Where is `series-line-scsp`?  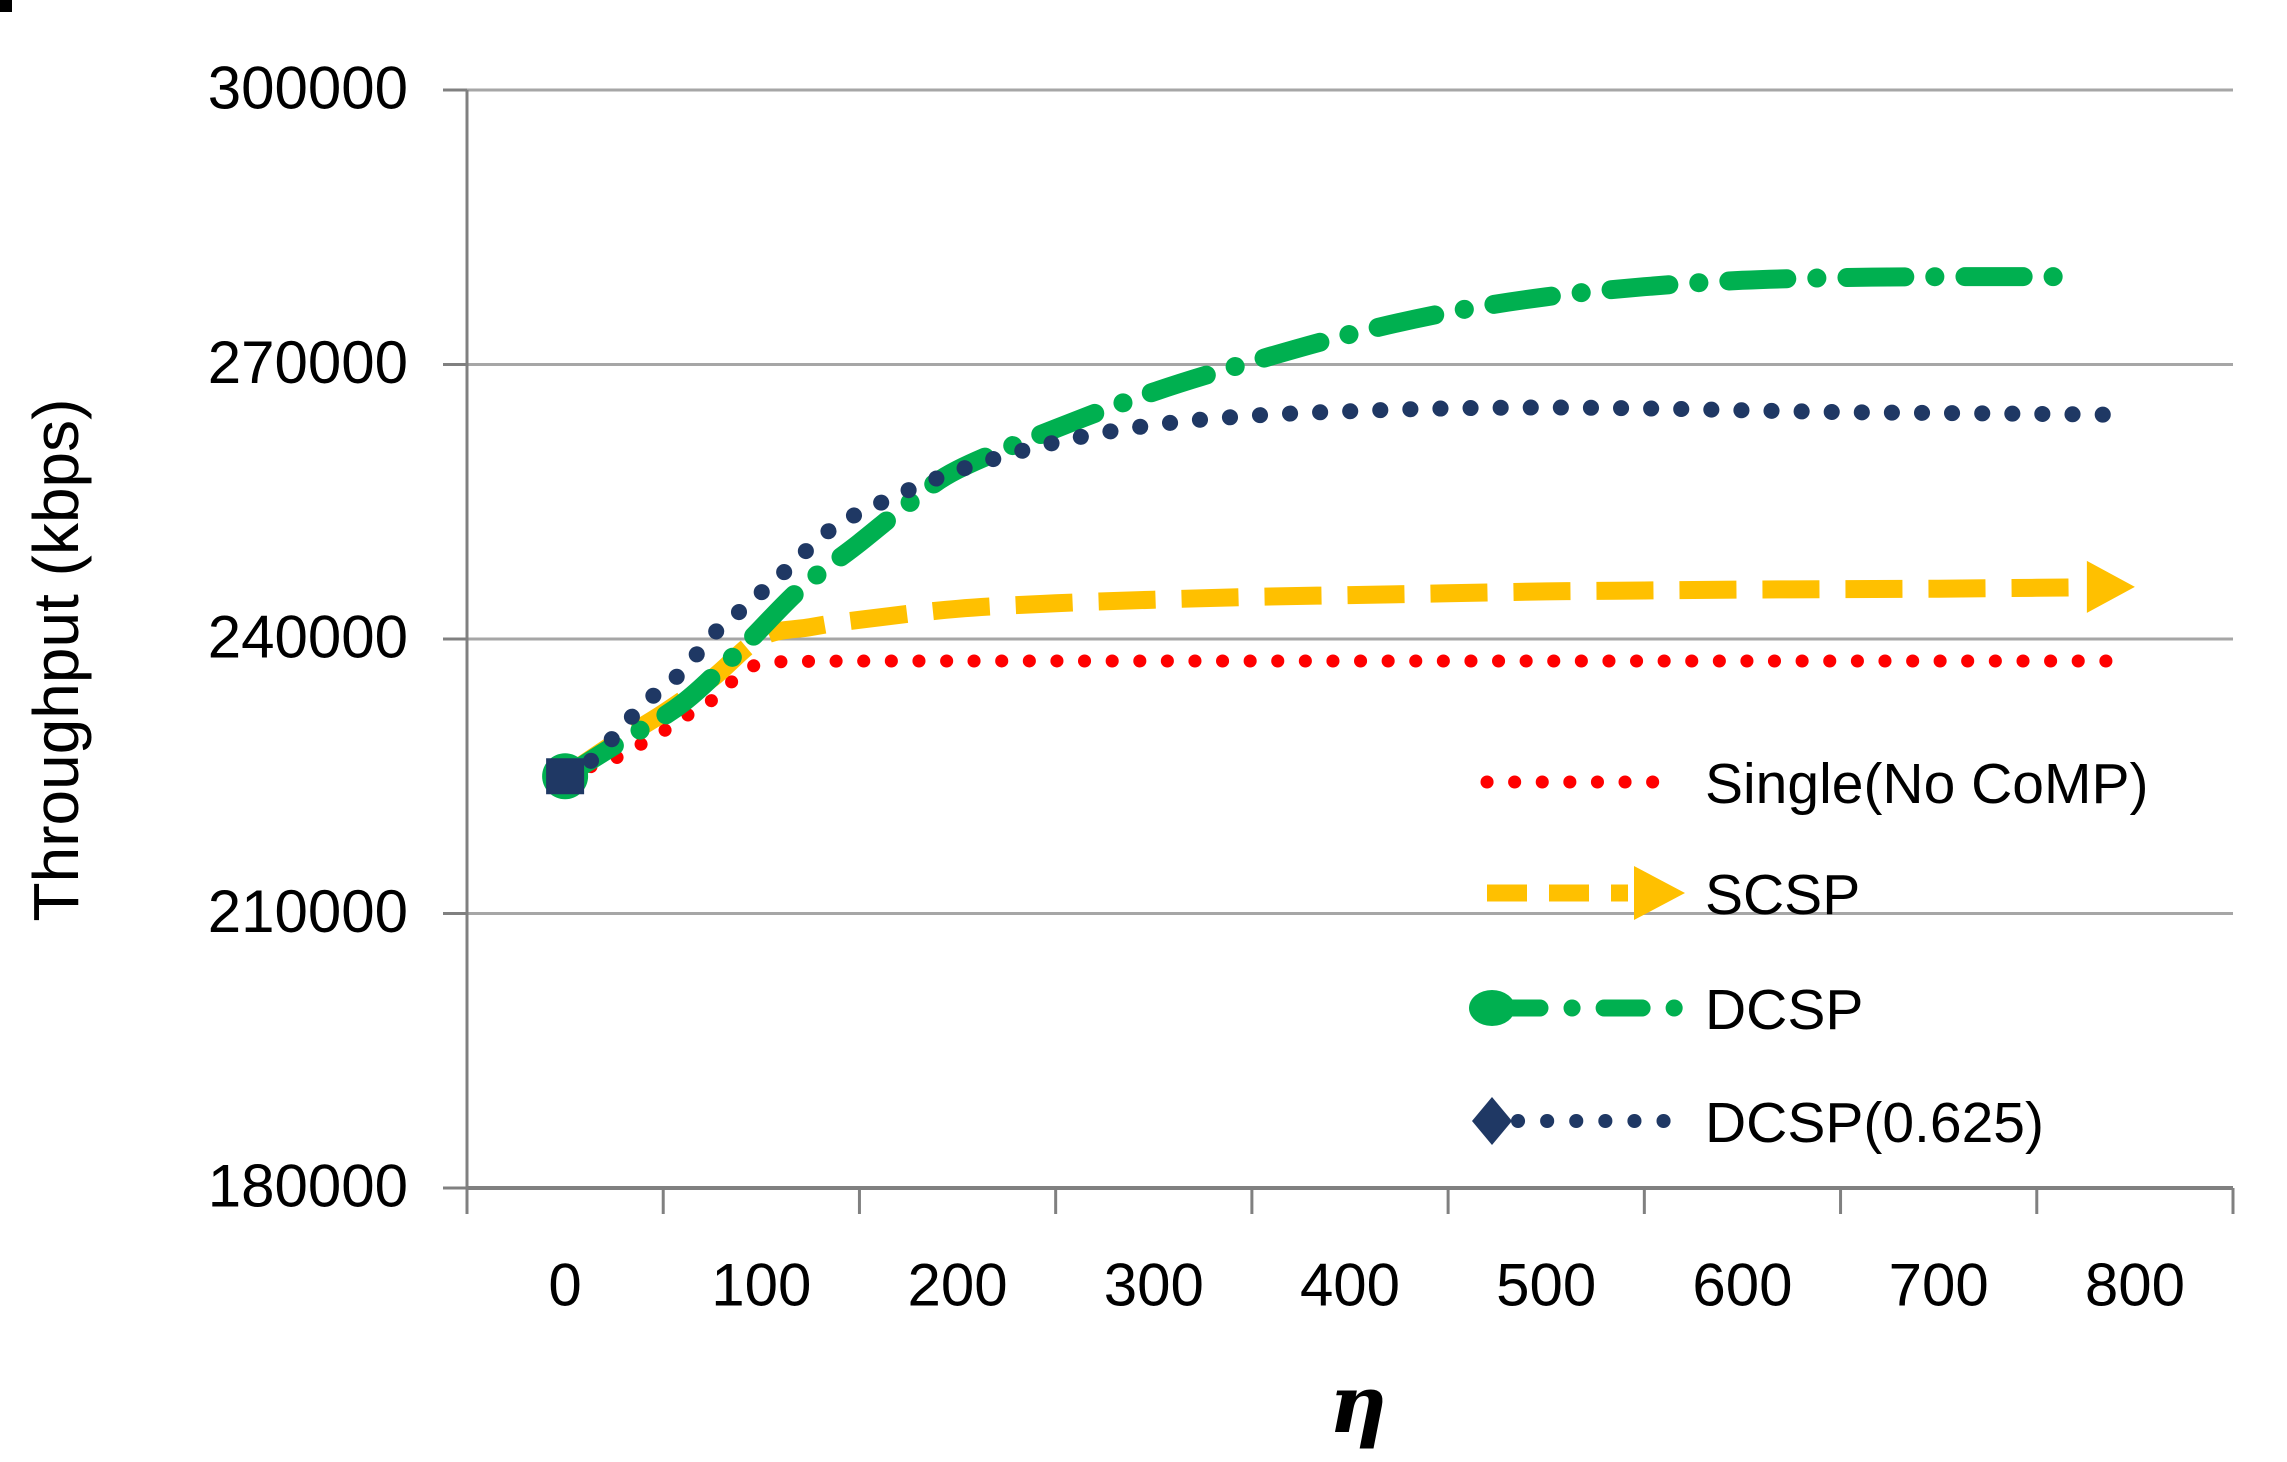
series-line-scsp is located at coordinates (1321, 681).